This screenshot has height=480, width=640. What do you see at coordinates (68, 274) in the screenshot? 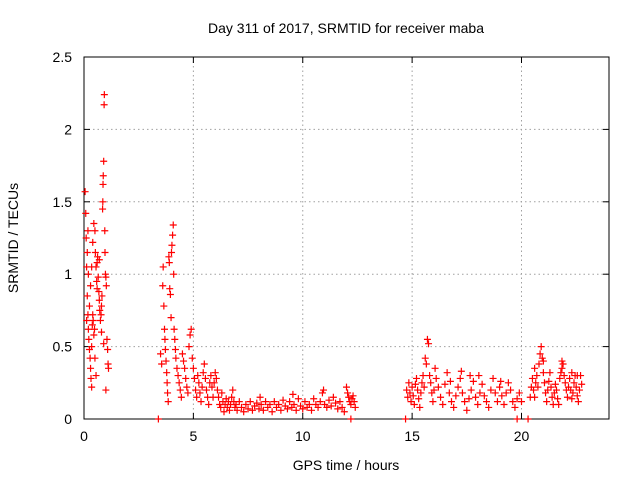
I see `y-tick-label: 1` at bounding box center [68, 274].